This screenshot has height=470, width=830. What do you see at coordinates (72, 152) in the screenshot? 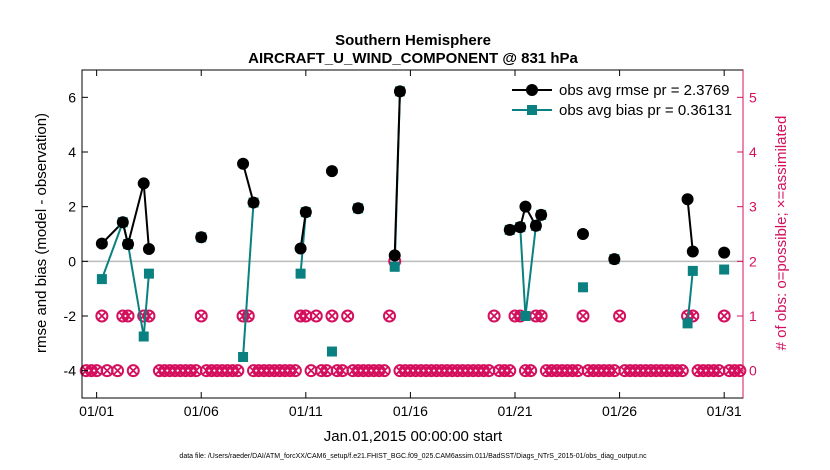
I see `y-tick-label: 4` at bounding box center [72, 152].